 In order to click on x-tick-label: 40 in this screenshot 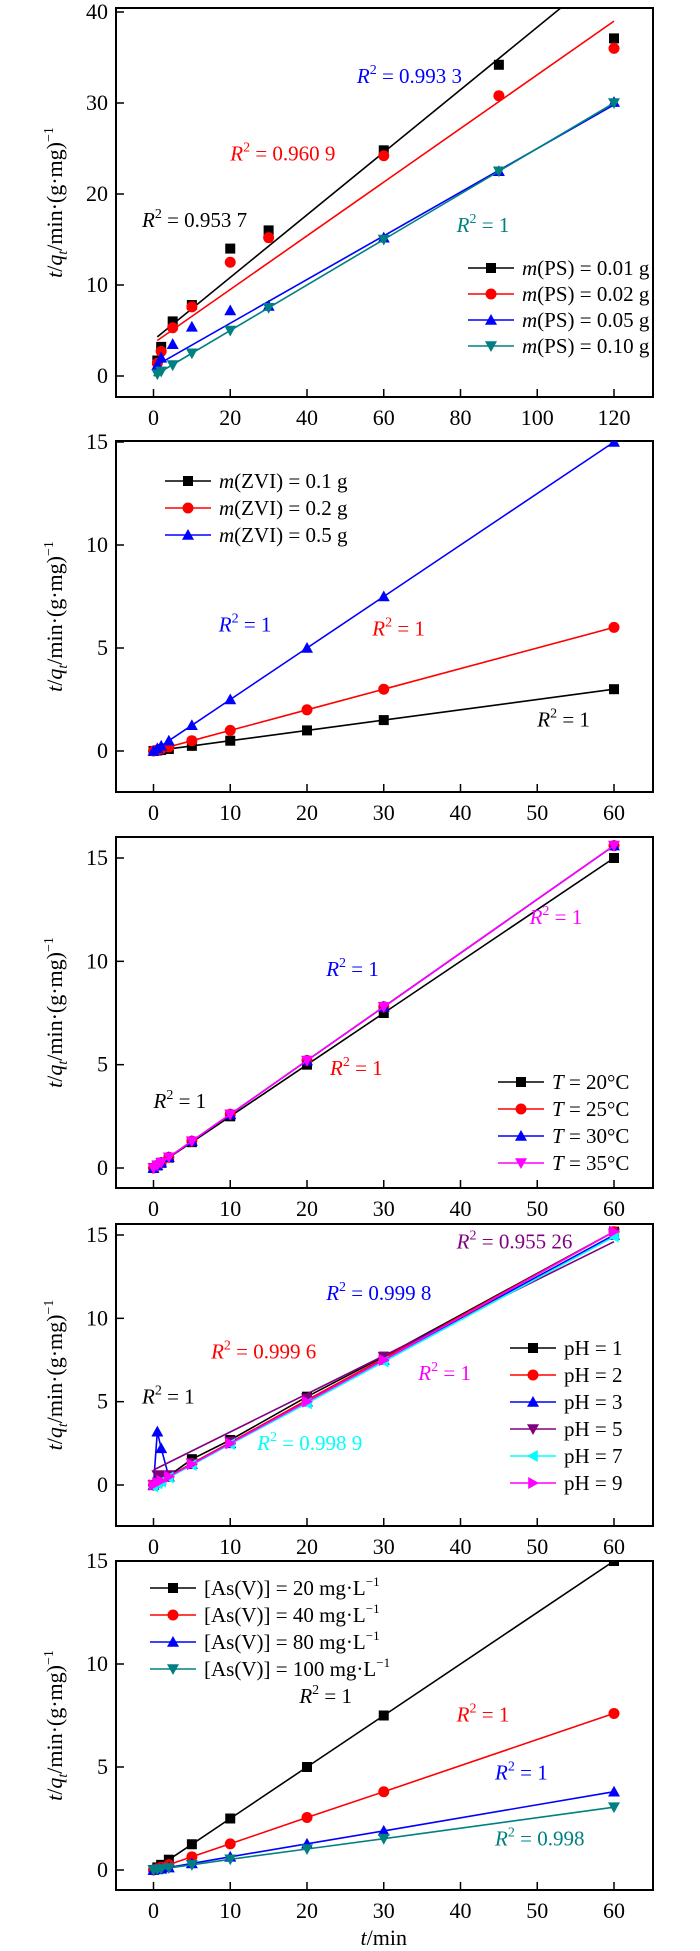, I will do `click(307, 417)`.